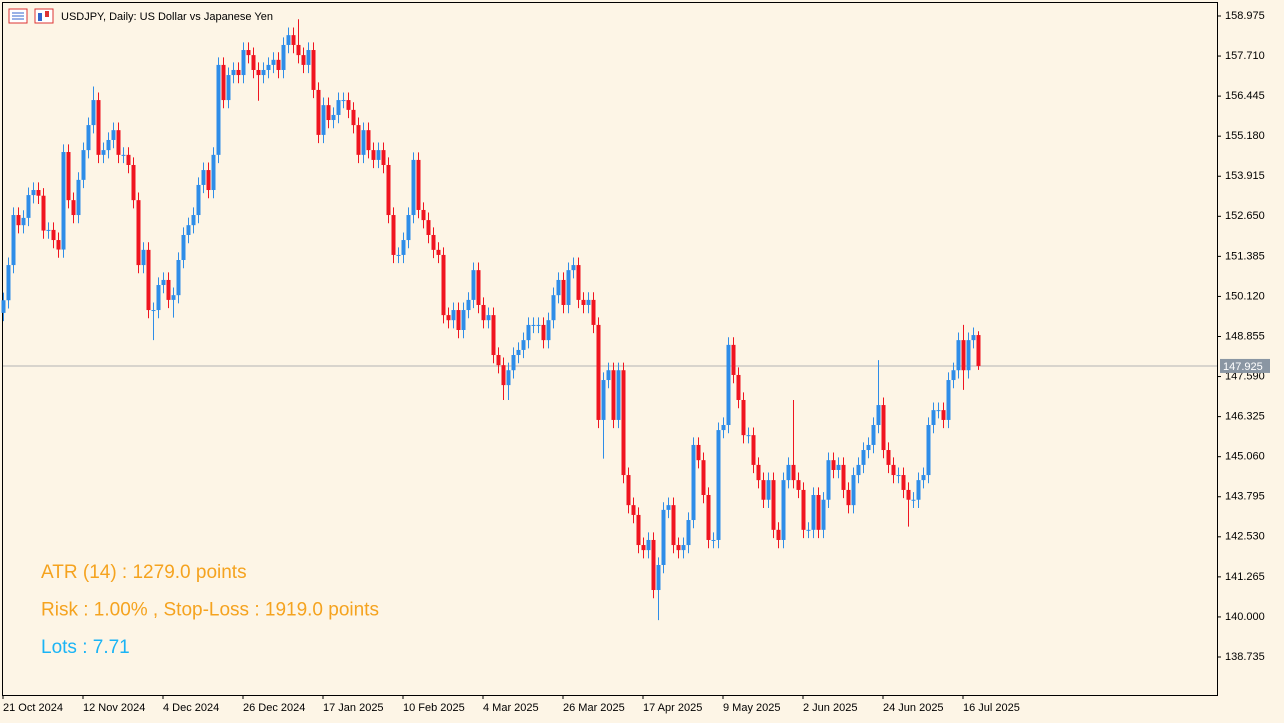 This screenshot has height=723, width=1284. Describe the element at coordinates (434, 708) in the screenshot. I see `x-tick-label: 10 Feb 2025` at that location.